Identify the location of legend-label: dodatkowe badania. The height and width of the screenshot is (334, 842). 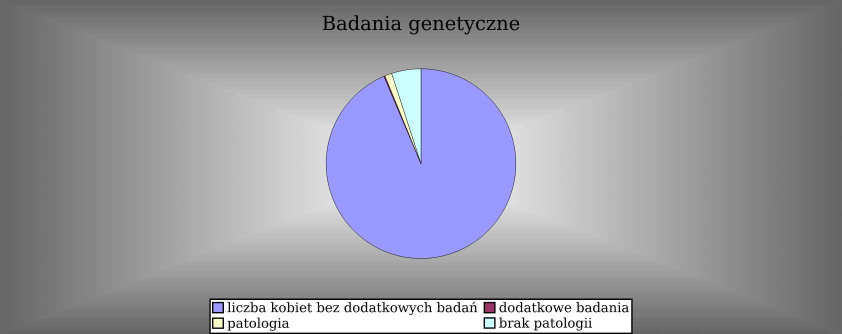
(564, 307).